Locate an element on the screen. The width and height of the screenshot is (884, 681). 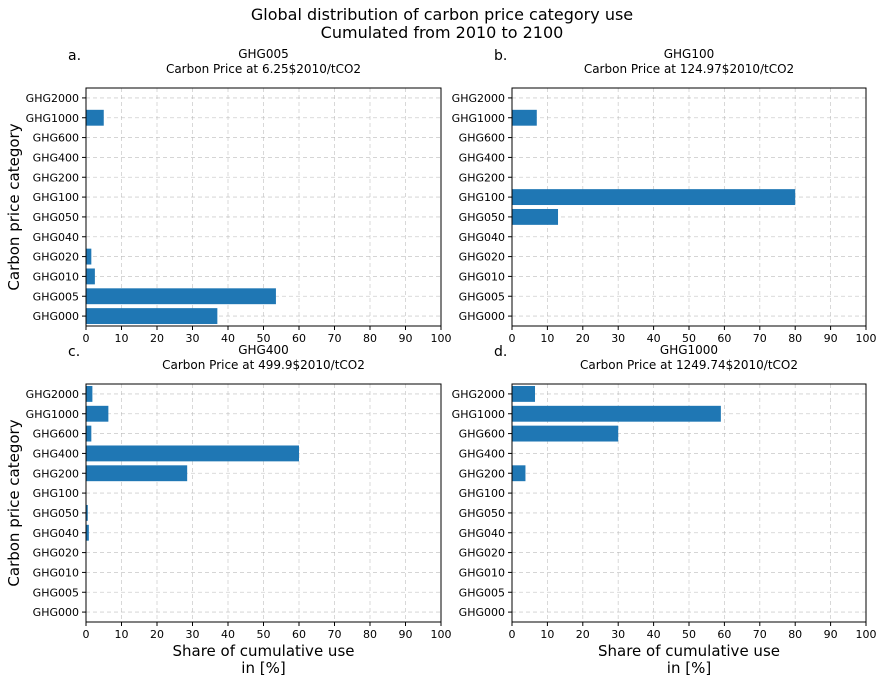
y-tick-label: GHG1000 is located at coordinates (52, 118).